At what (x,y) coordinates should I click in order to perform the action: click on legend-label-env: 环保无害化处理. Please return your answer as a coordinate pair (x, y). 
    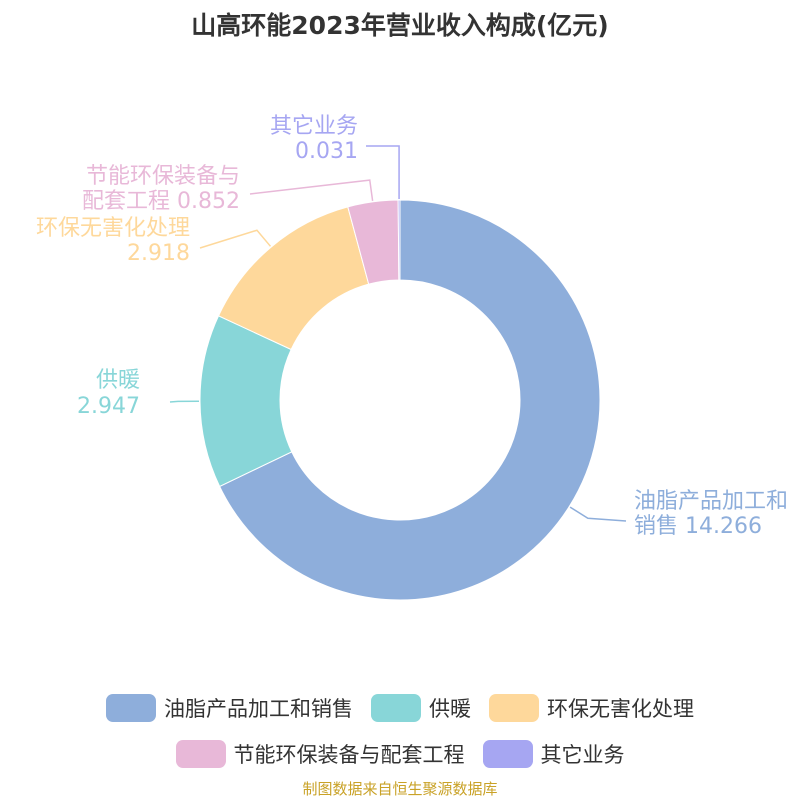
    Looking at the image, I should click on (620, 709).